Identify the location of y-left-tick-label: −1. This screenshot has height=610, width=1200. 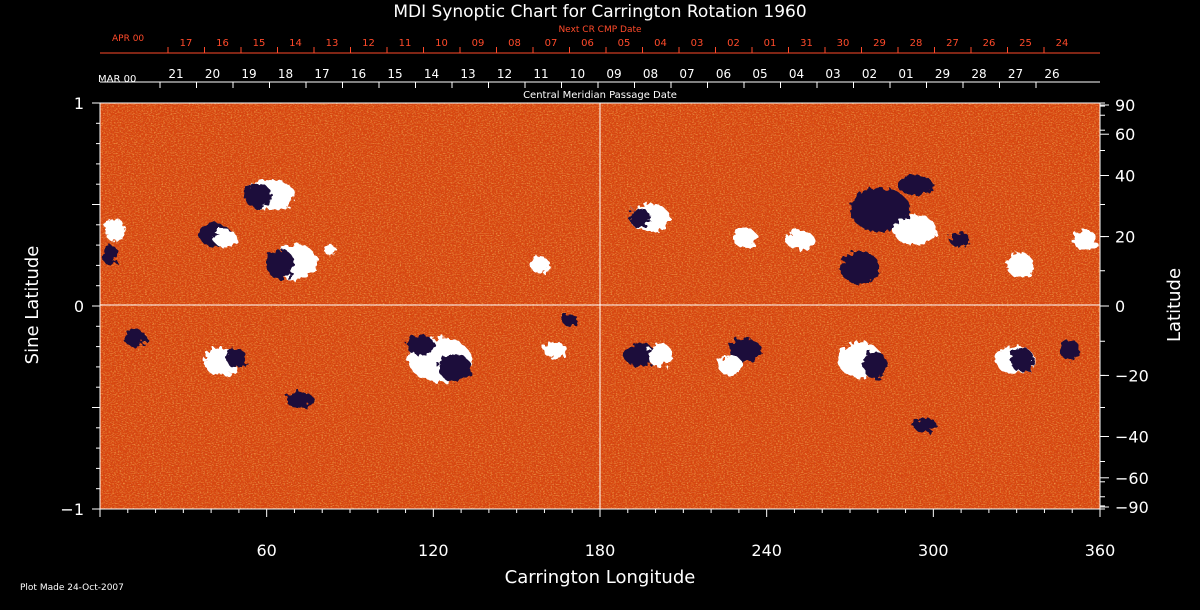
(72, 509).